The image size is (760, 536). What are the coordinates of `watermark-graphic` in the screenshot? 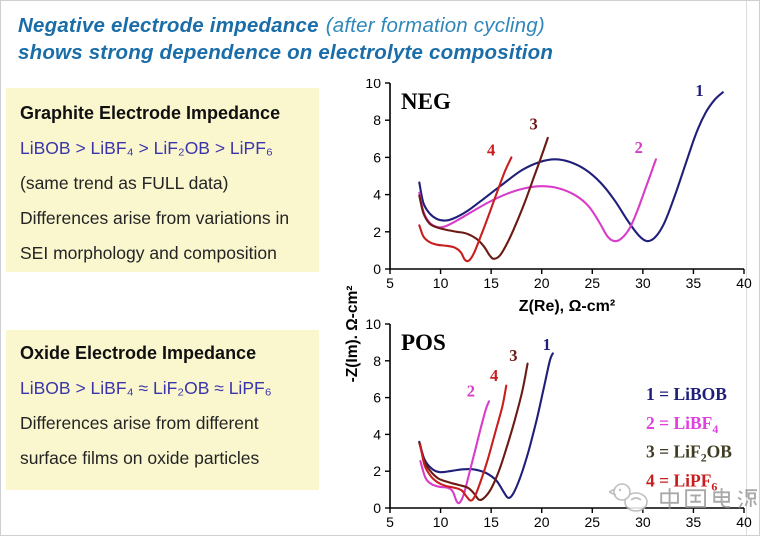 It's located at (682, 497).